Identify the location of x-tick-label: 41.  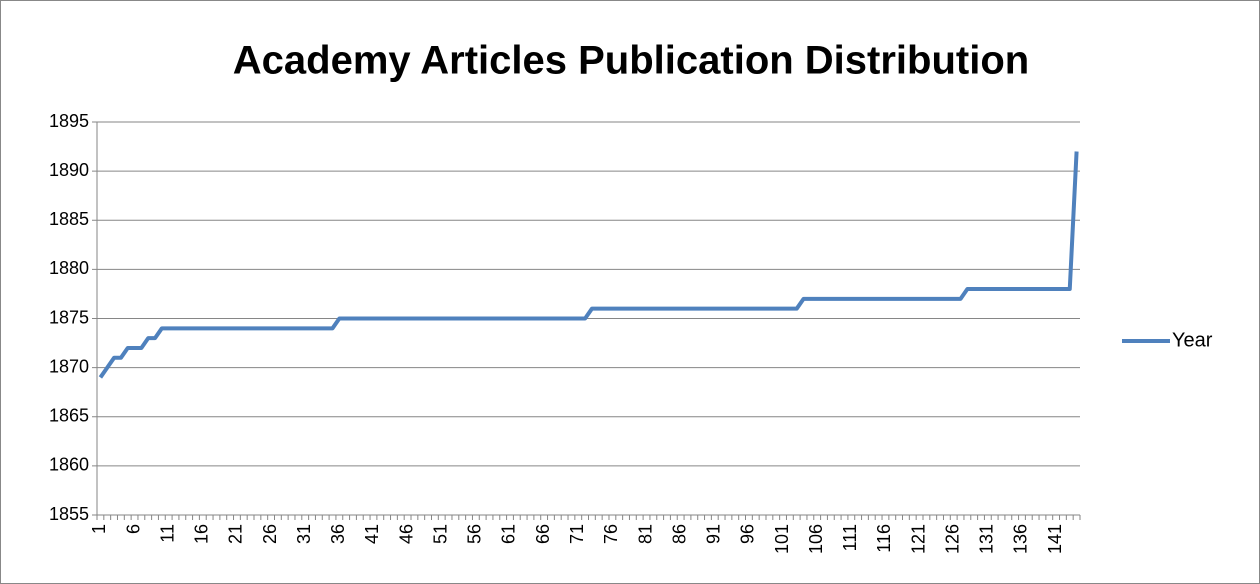
(372, 534).